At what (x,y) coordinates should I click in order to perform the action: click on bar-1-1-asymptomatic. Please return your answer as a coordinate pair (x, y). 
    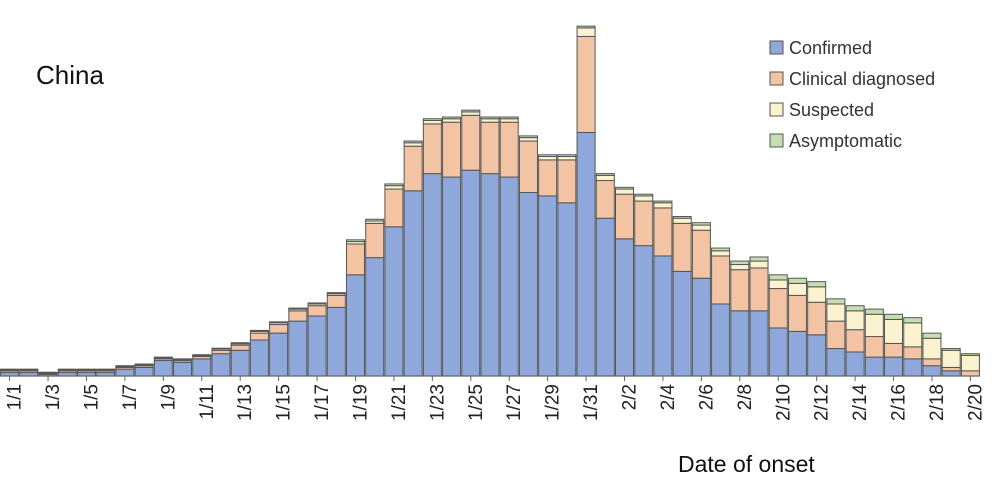
    Looking at the image, I should click on (10, 369).